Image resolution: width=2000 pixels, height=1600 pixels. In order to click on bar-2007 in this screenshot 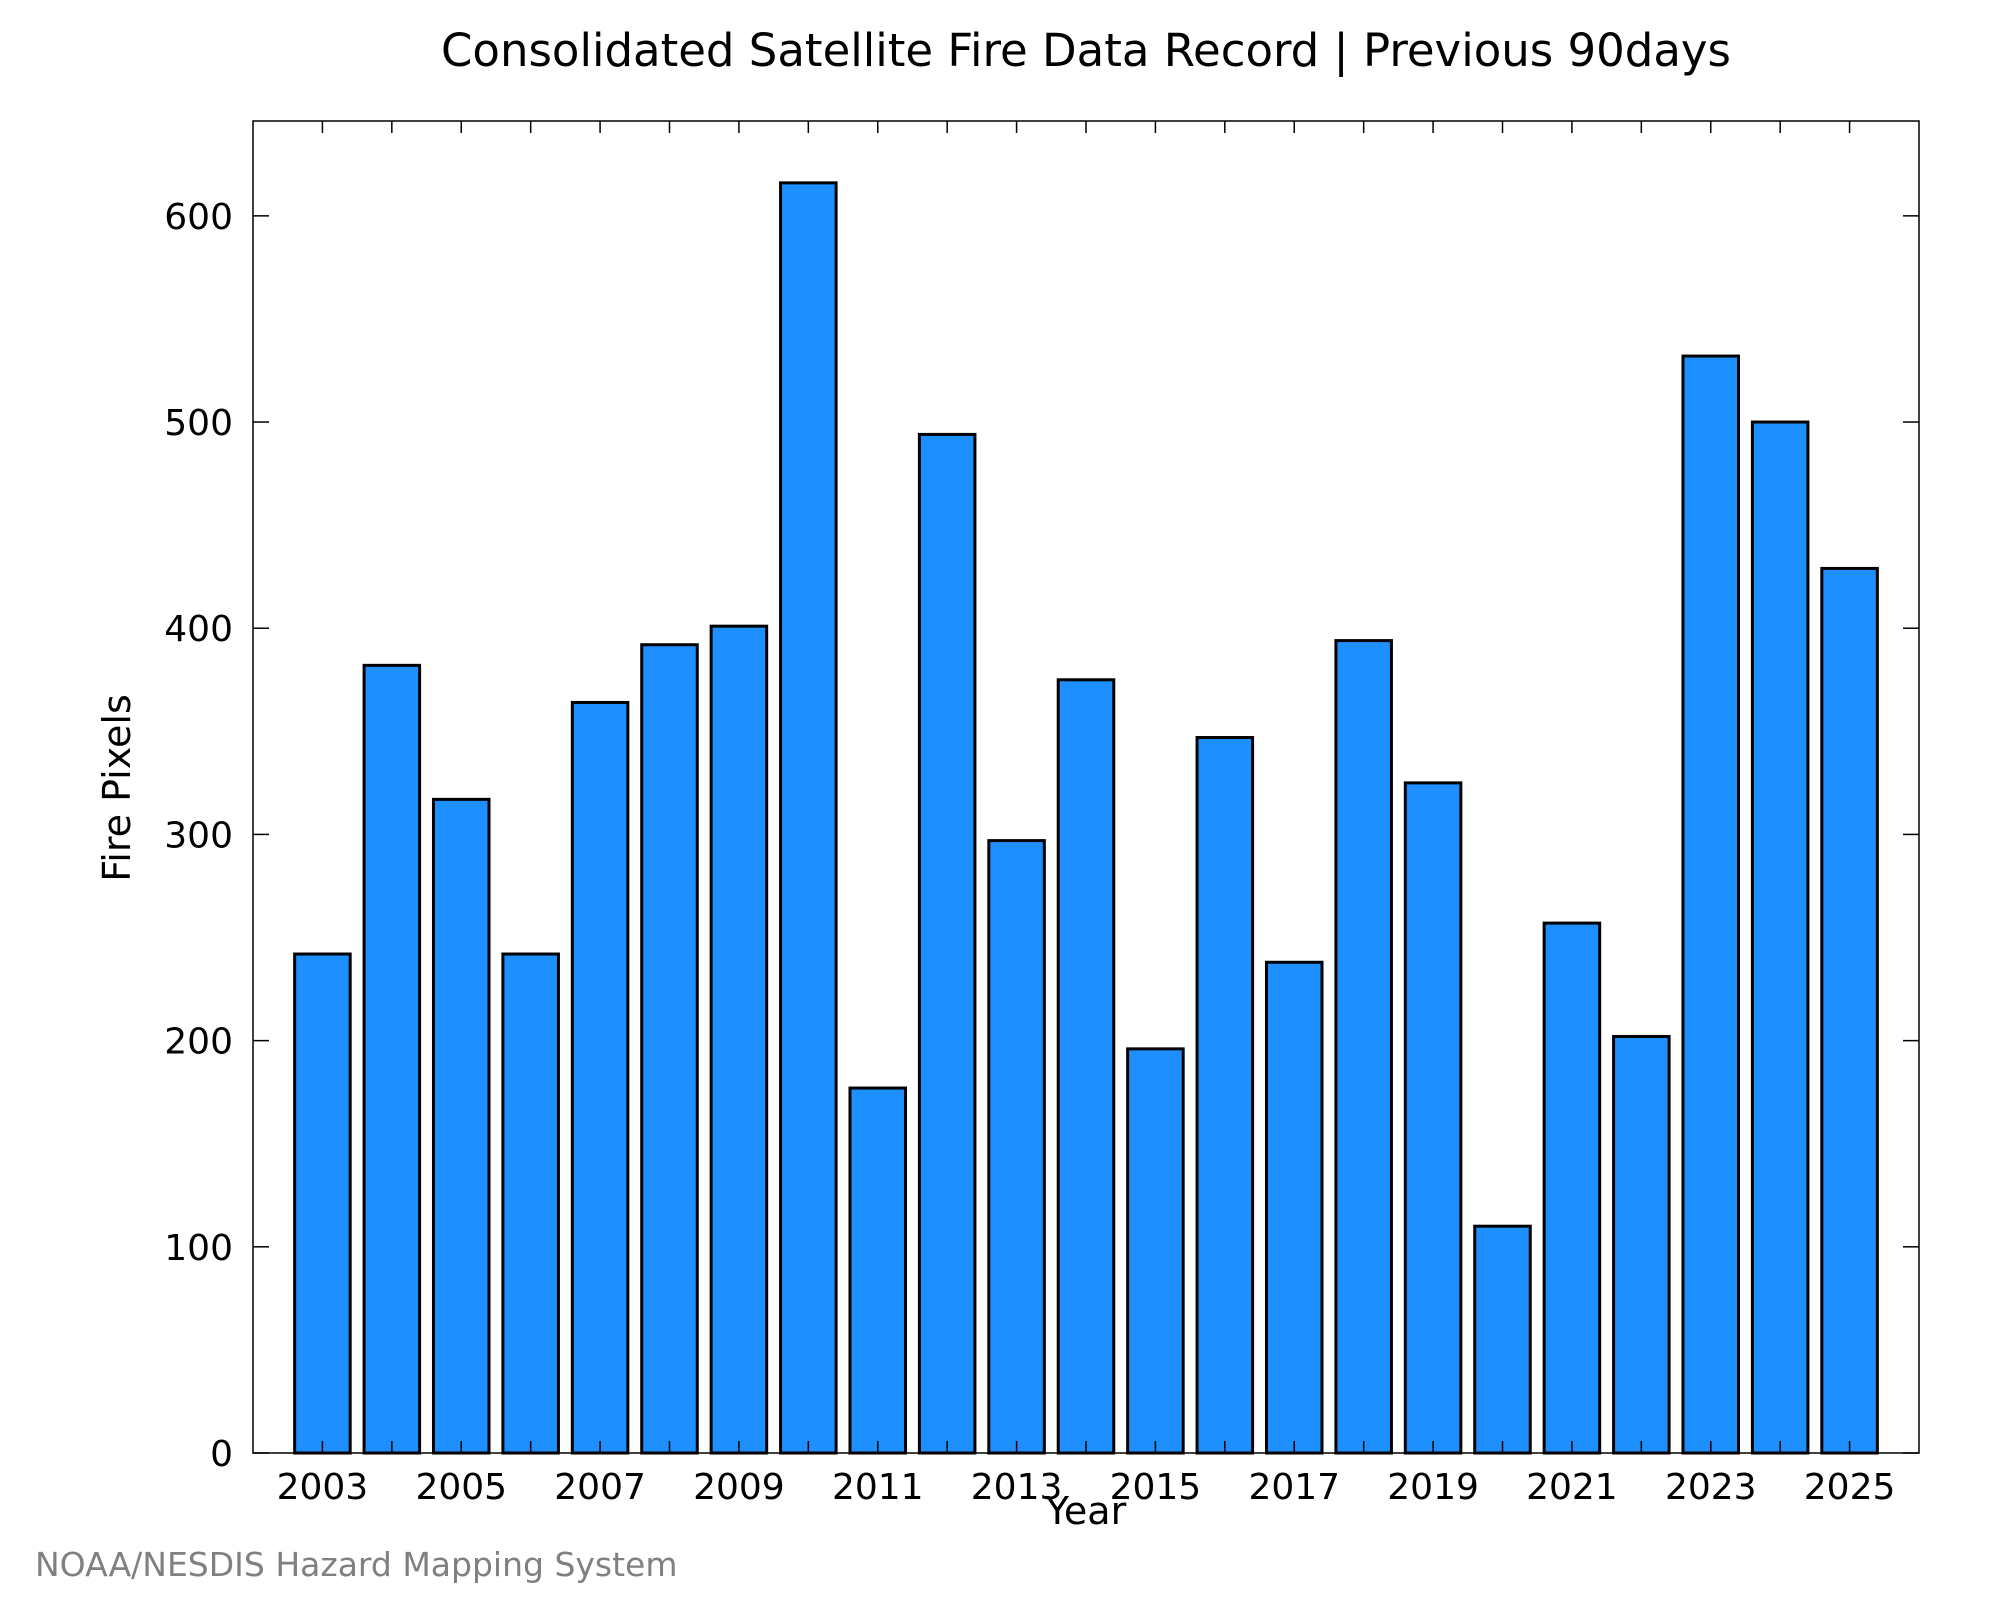, I will do `click(600, 1077)`.